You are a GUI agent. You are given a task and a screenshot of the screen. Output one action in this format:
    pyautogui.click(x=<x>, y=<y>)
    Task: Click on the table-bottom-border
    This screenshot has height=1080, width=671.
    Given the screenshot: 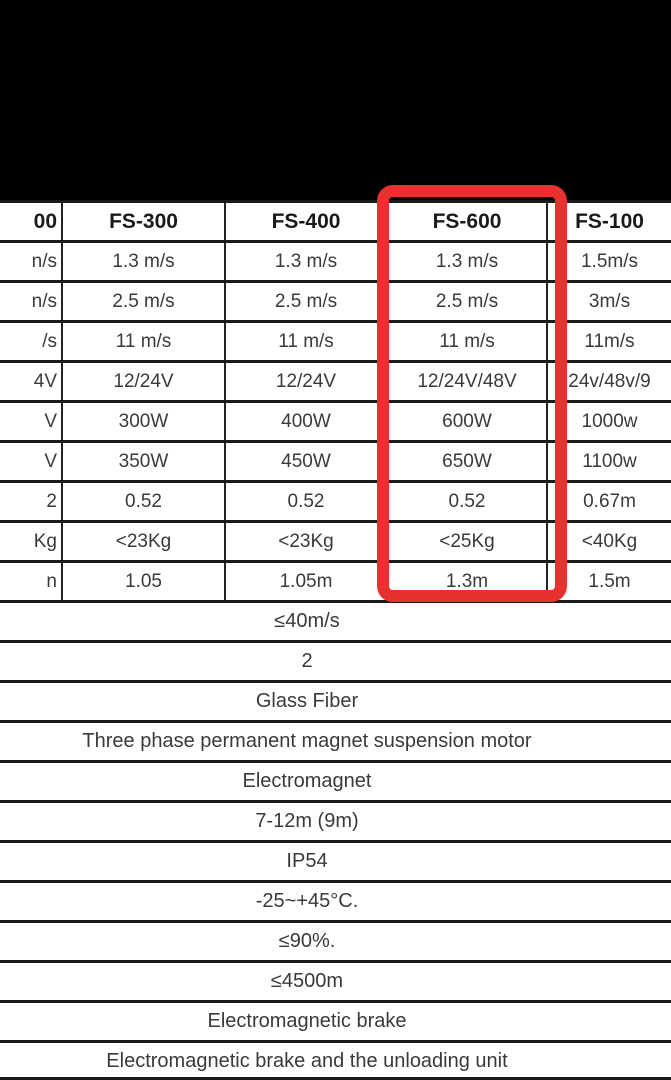 What is the action you would take?
    pyautogui.click(x=335, y=1078)
    